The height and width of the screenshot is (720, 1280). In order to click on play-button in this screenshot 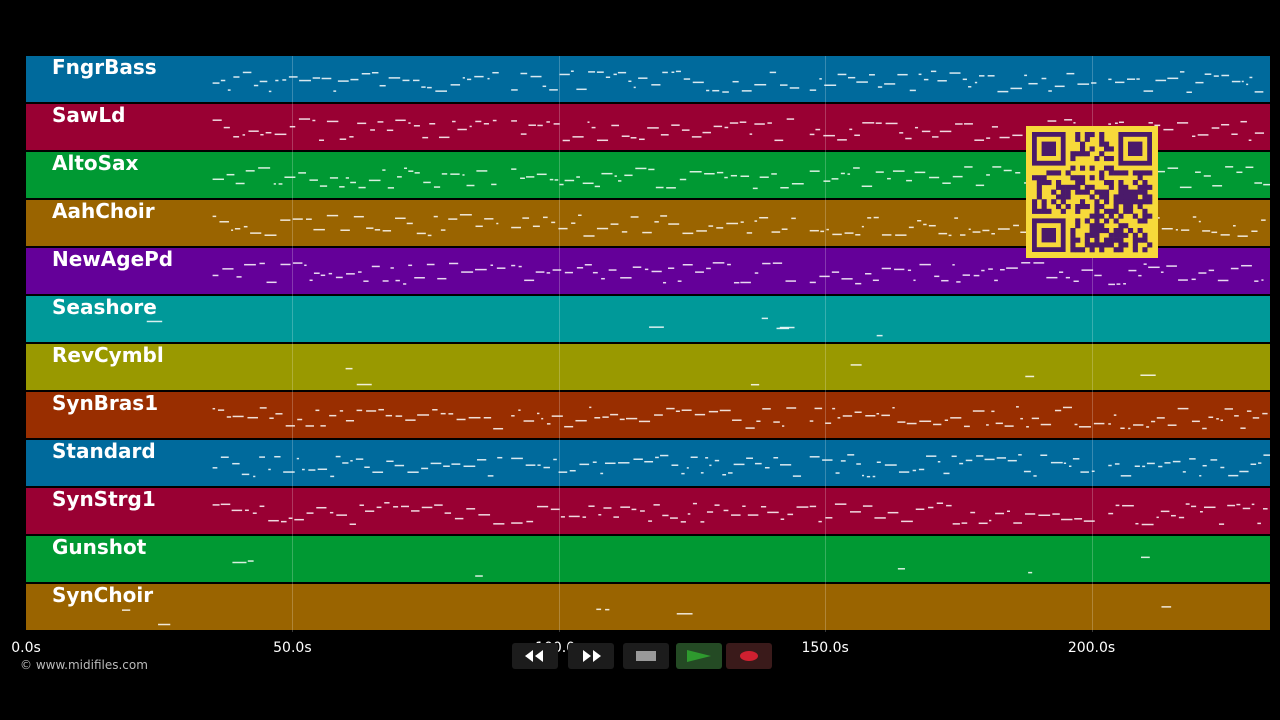, I will do `click(699, 656)`.